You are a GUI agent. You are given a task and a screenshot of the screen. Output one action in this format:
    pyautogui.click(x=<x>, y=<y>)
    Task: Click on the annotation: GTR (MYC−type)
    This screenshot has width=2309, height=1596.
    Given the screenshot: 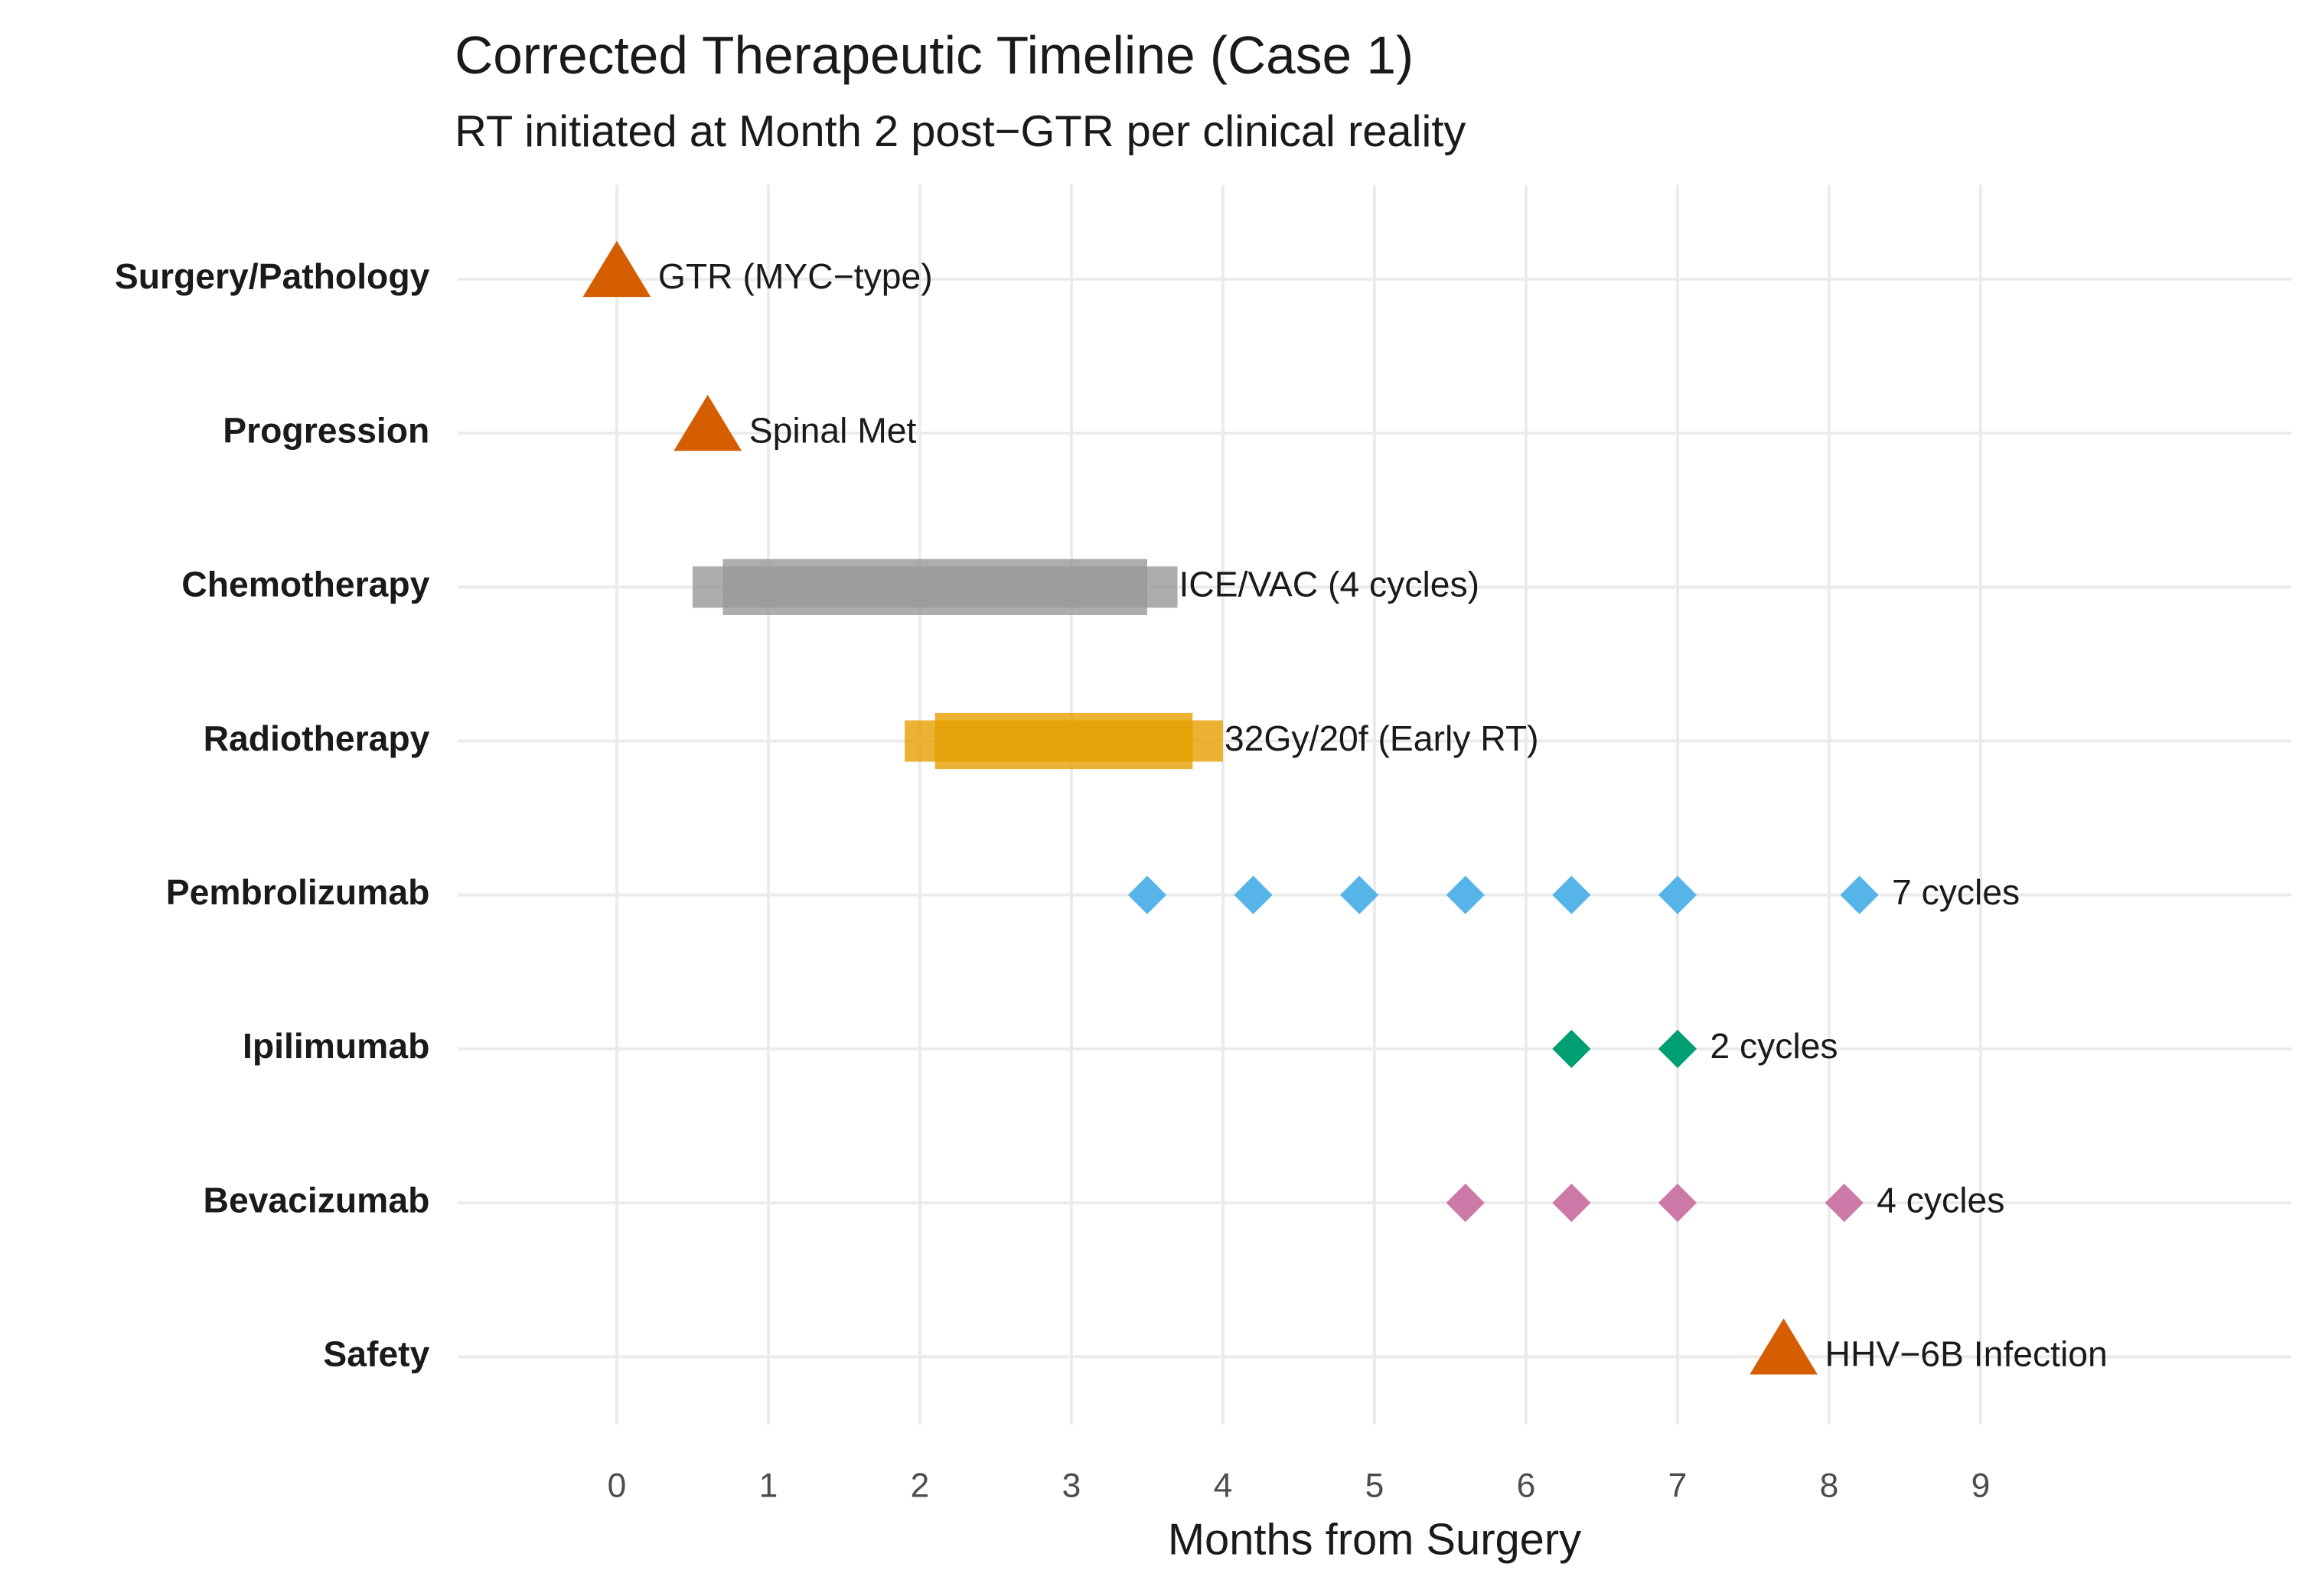 What is the action you would take?
    pyautogui.click(x=796, y=276)
    